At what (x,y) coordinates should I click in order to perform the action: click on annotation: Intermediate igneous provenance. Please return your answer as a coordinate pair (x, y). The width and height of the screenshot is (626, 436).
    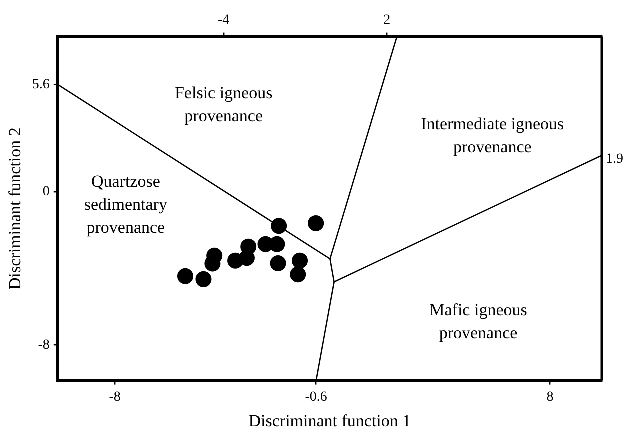
    Looking at the image, I should click on (492, 135).